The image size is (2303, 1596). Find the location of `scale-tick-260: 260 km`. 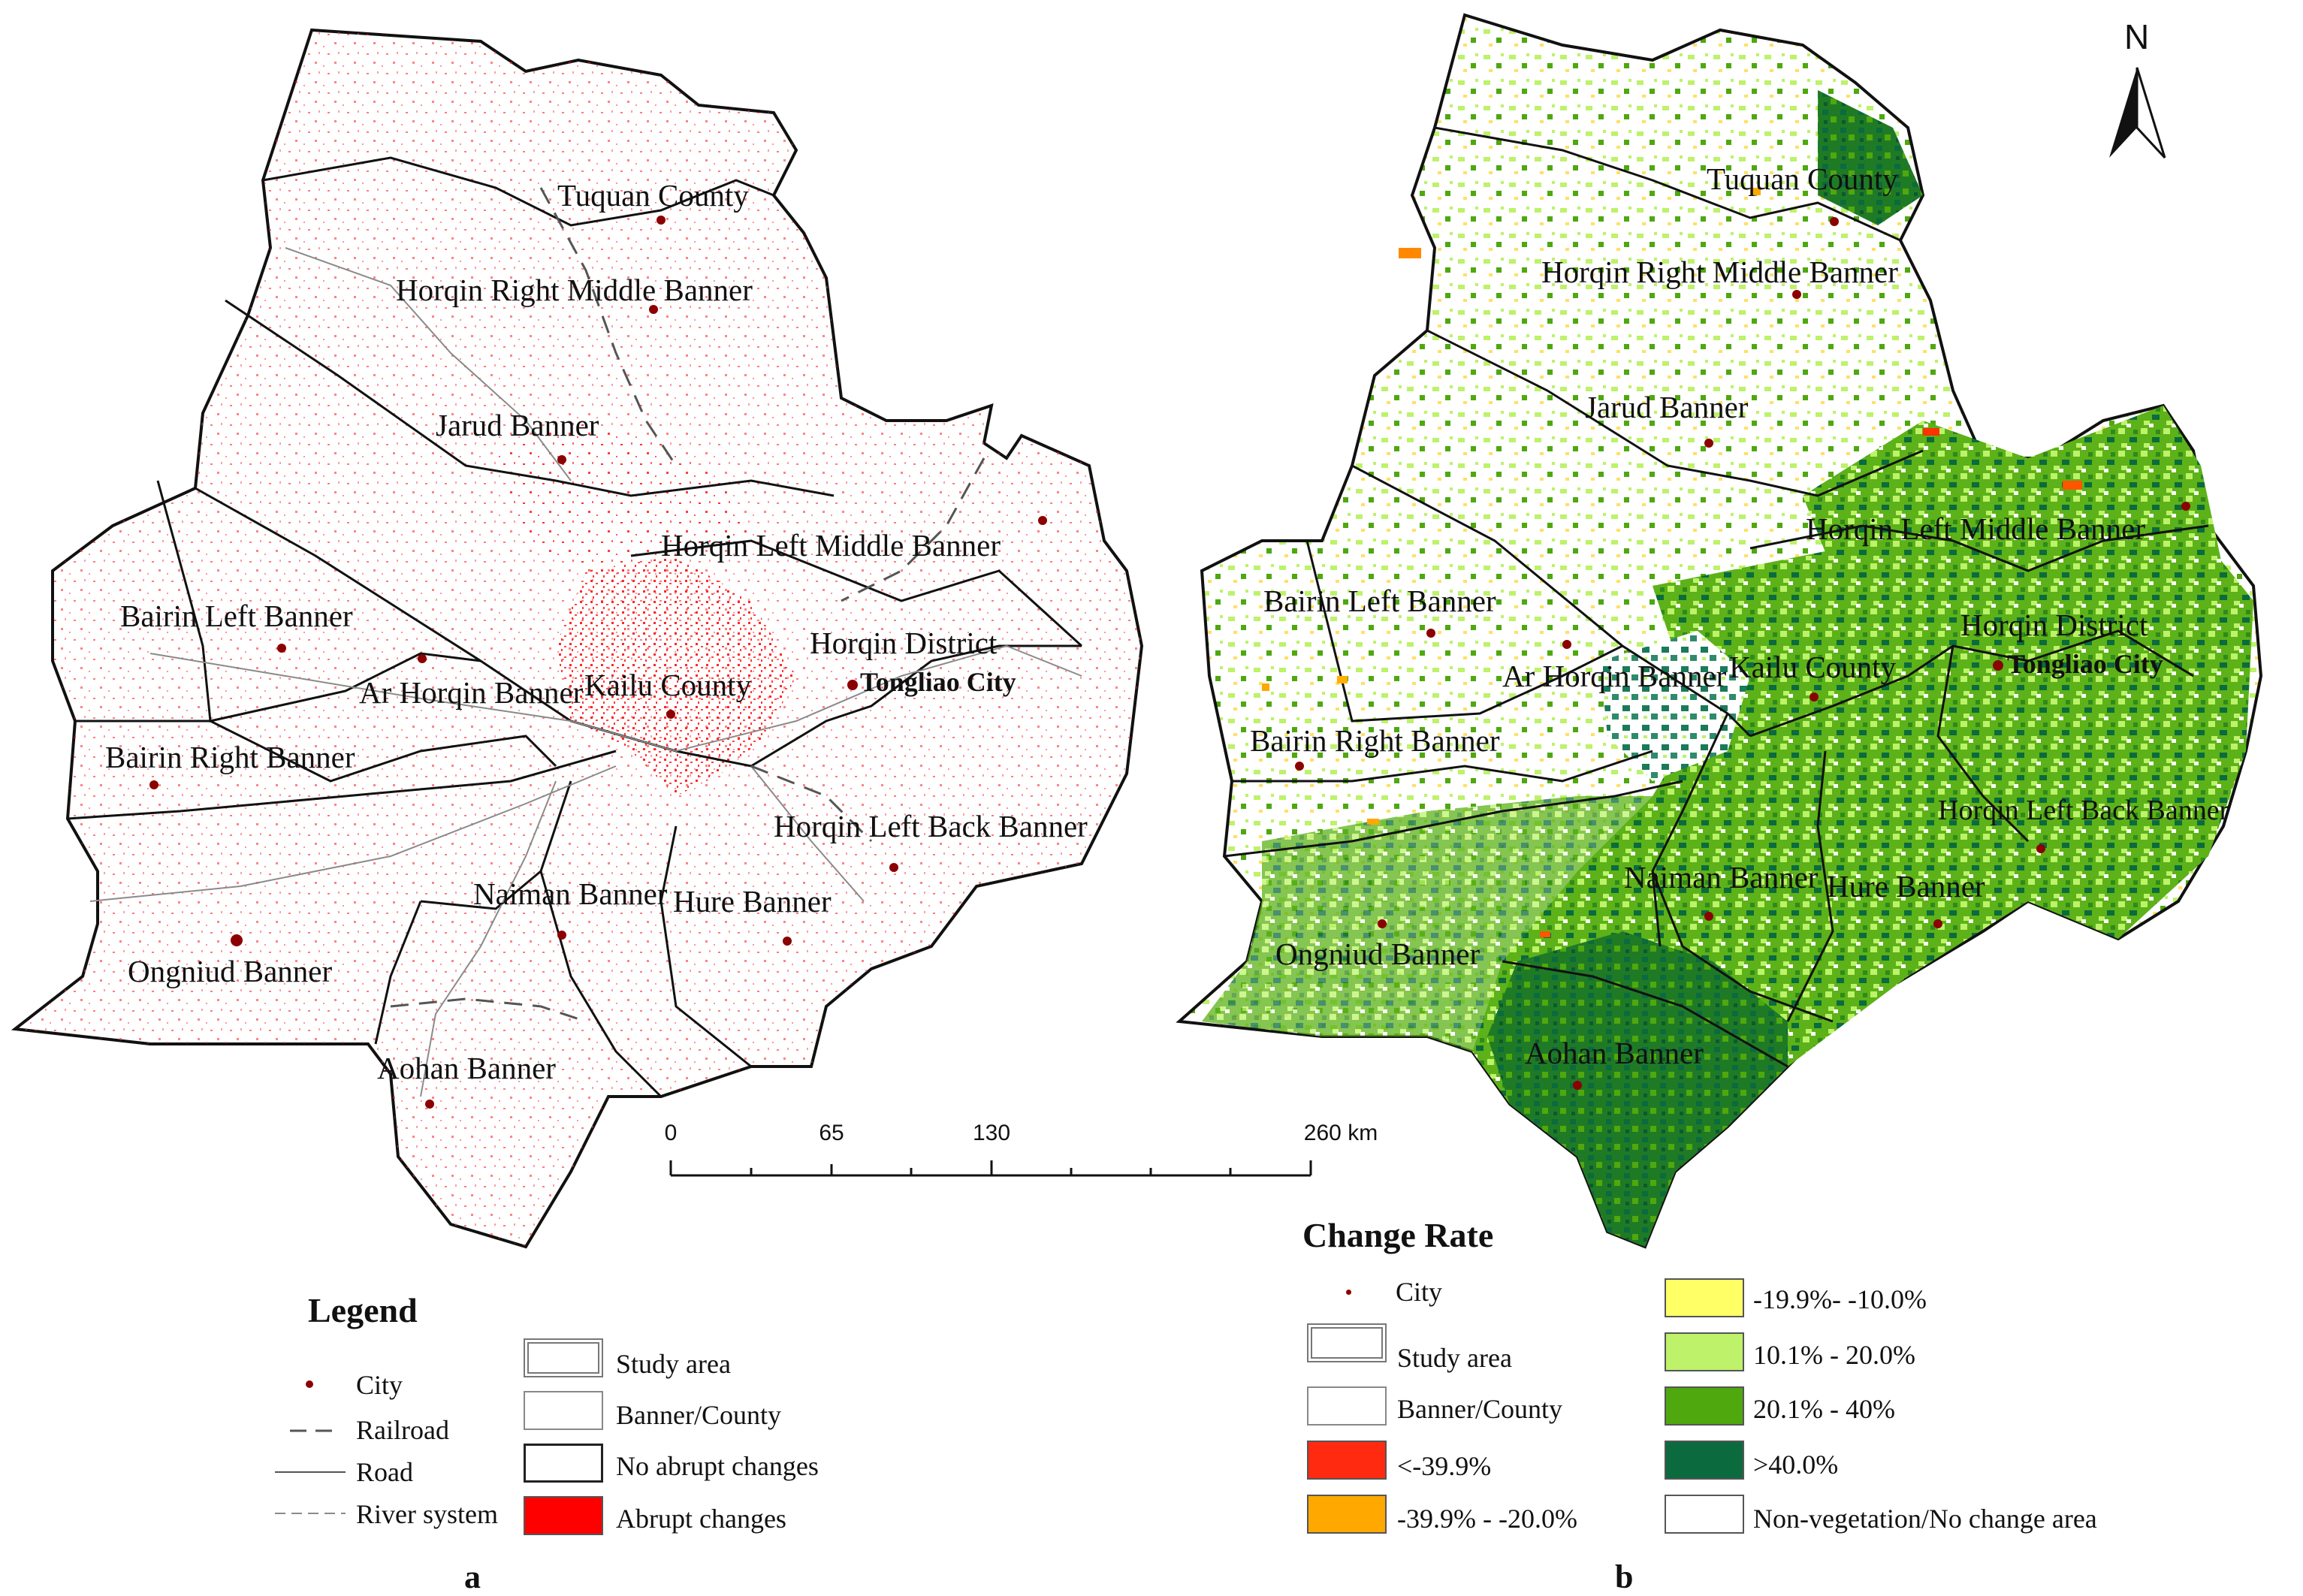

scale-tick-260: 260 km is located at coordinates (1340, 1133).